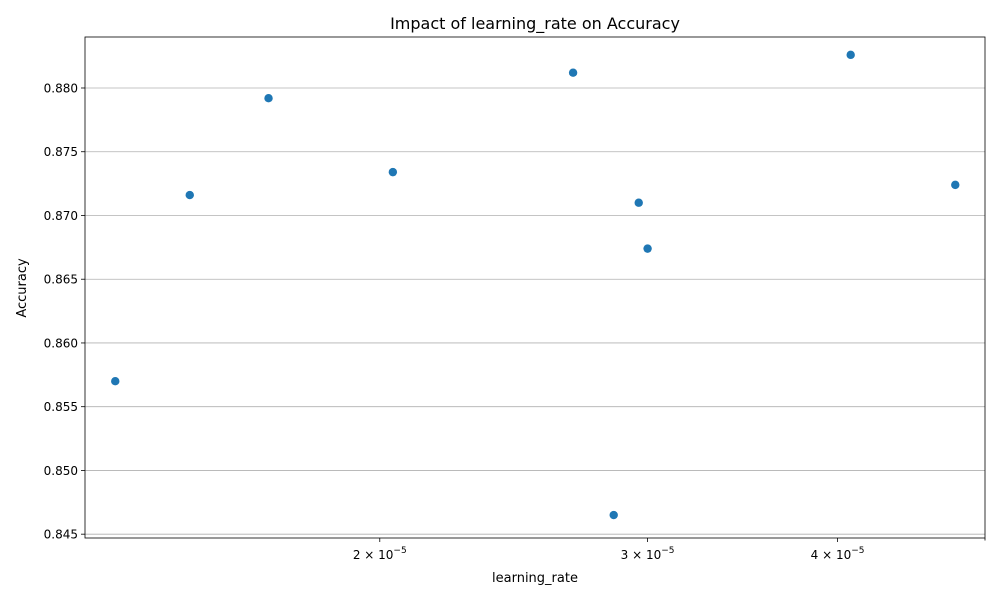 This screenshot has height=600, width=1000. Describe the element at coordinates (535, 578) in the screenshot. I see `x-axis-label: learning_rate` at that location.